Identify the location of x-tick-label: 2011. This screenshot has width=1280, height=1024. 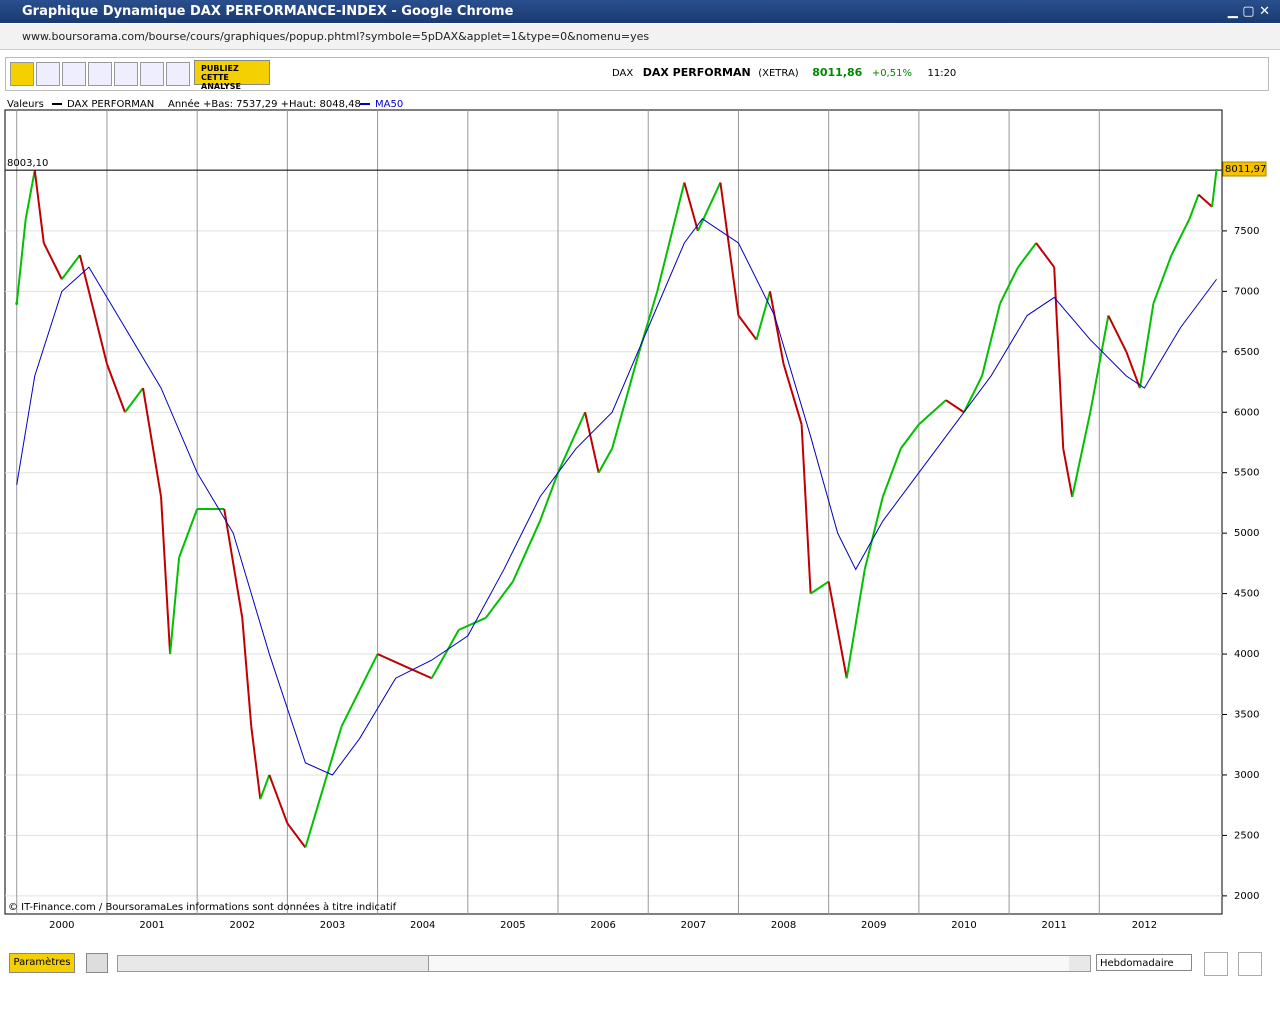
(1053, 925).